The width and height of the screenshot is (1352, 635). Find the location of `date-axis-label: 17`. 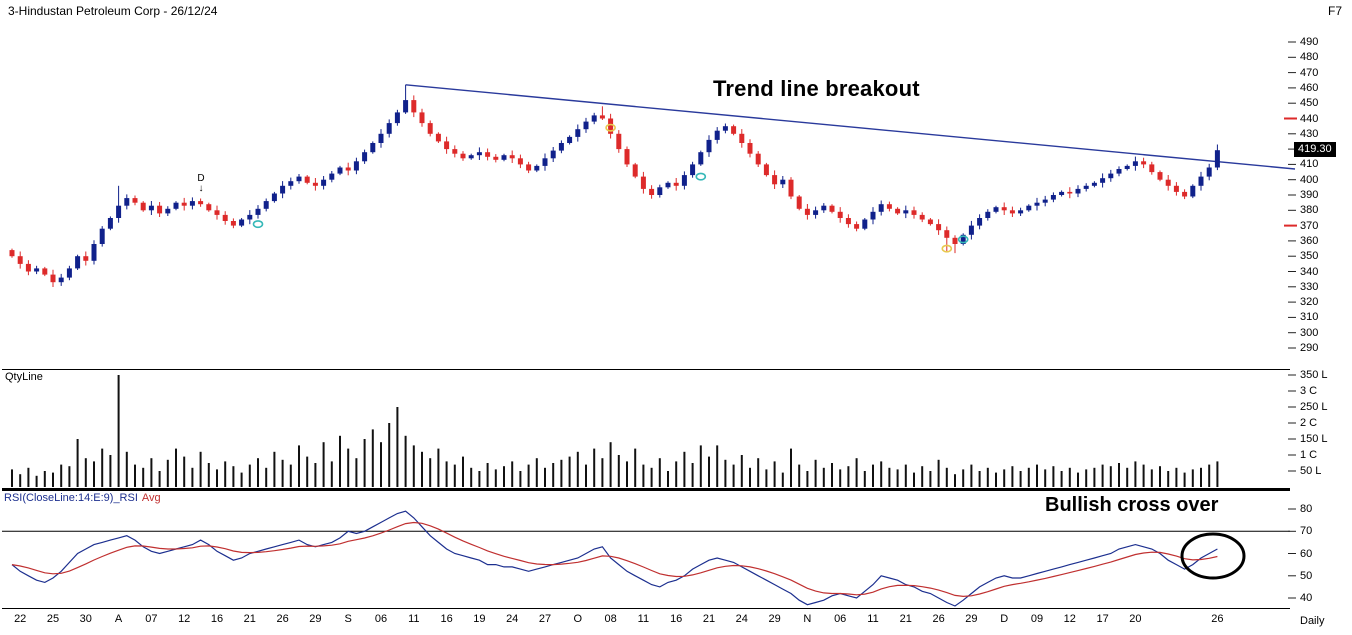

date-axis-label: 17 is located at coordinates (1102, 619).